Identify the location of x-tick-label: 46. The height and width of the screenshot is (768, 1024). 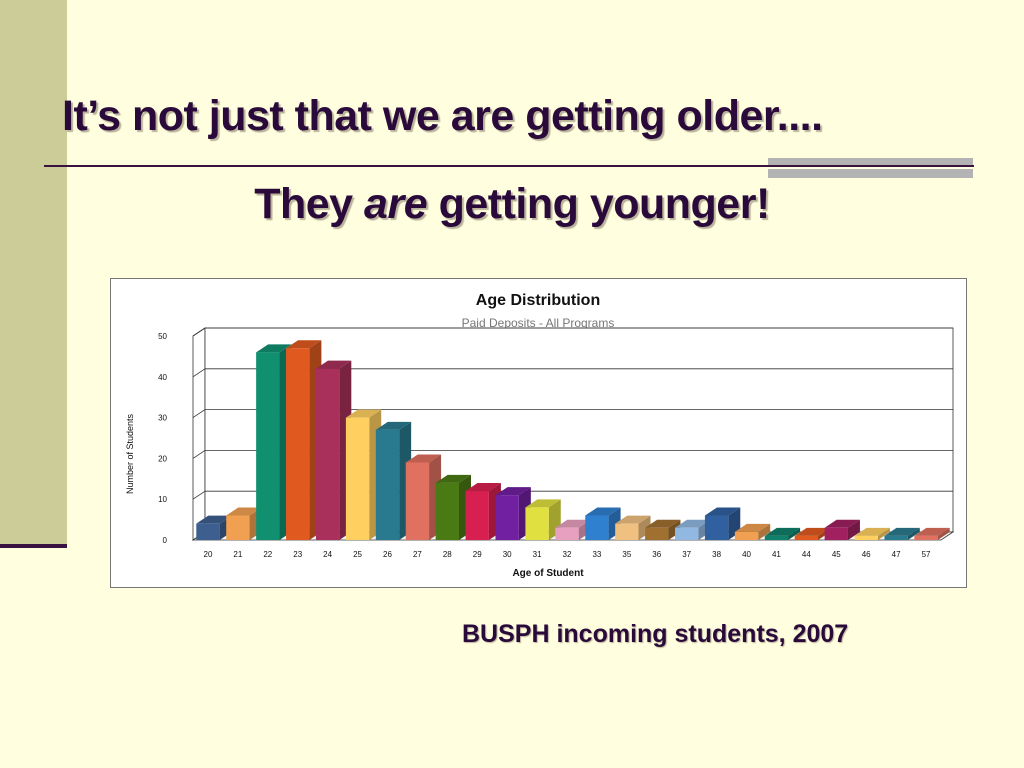
(866, 554).